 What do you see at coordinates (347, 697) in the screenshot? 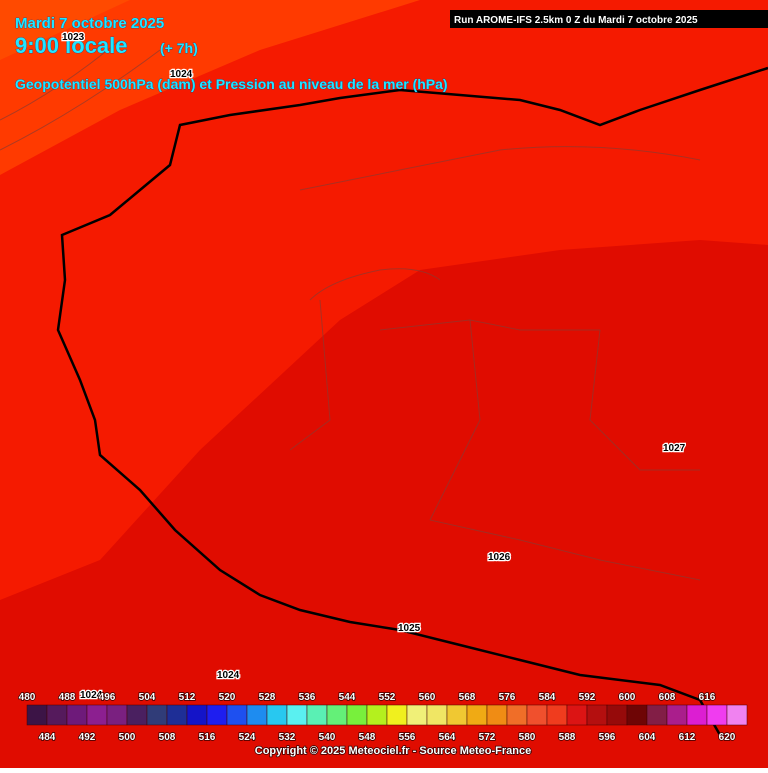
I see `scale-label-top: 544` at bounding box center [347, 697].